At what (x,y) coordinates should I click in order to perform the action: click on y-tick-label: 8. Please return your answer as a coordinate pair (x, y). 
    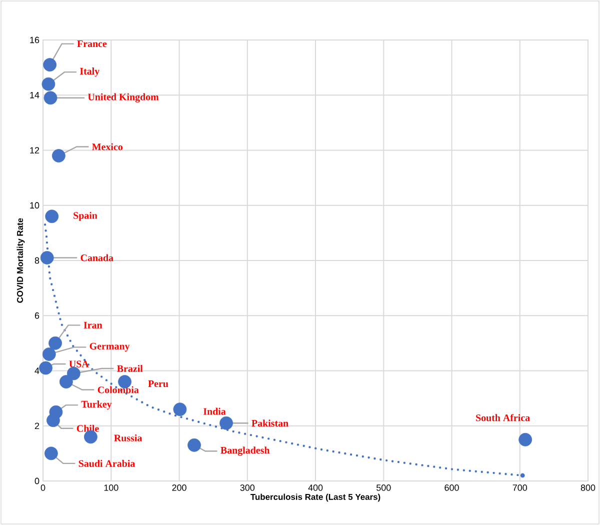
    Looking at the image, I should click on (37, 260).